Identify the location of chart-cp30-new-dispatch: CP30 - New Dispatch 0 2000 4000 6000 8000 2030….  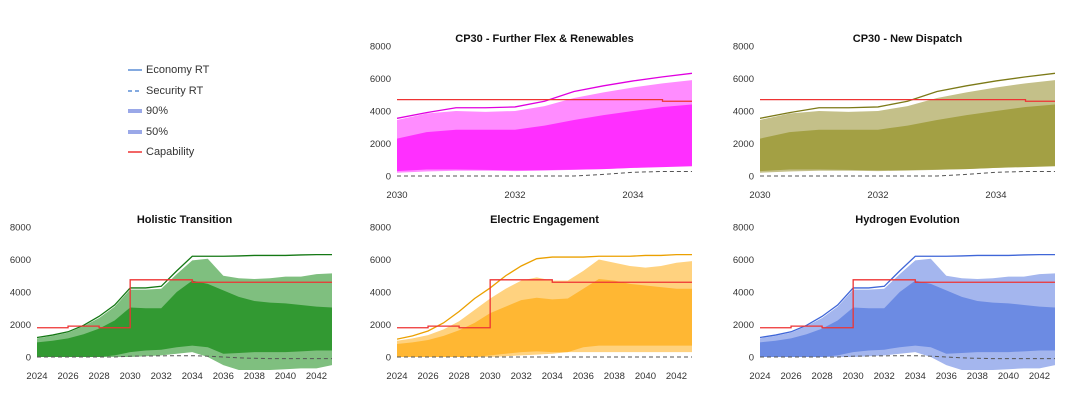
(894, 117).